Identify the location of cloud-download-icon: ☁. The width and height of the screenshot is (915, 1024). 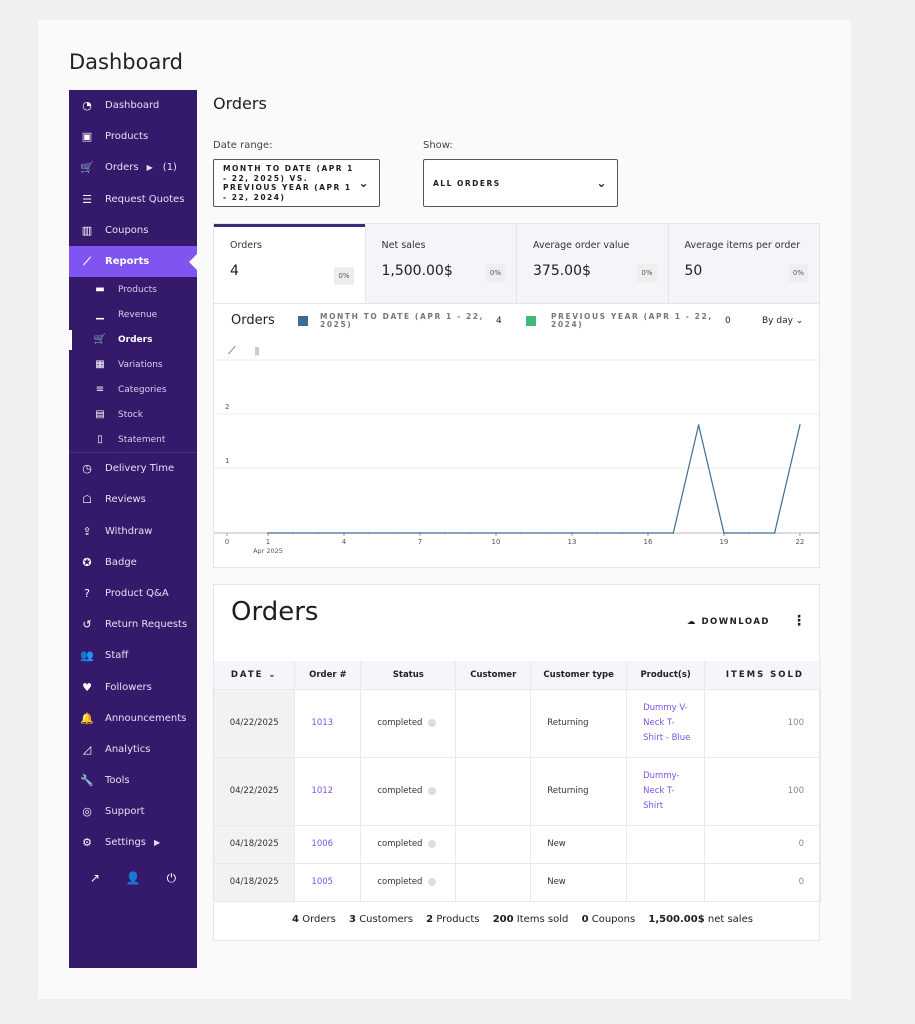
(692, 622).